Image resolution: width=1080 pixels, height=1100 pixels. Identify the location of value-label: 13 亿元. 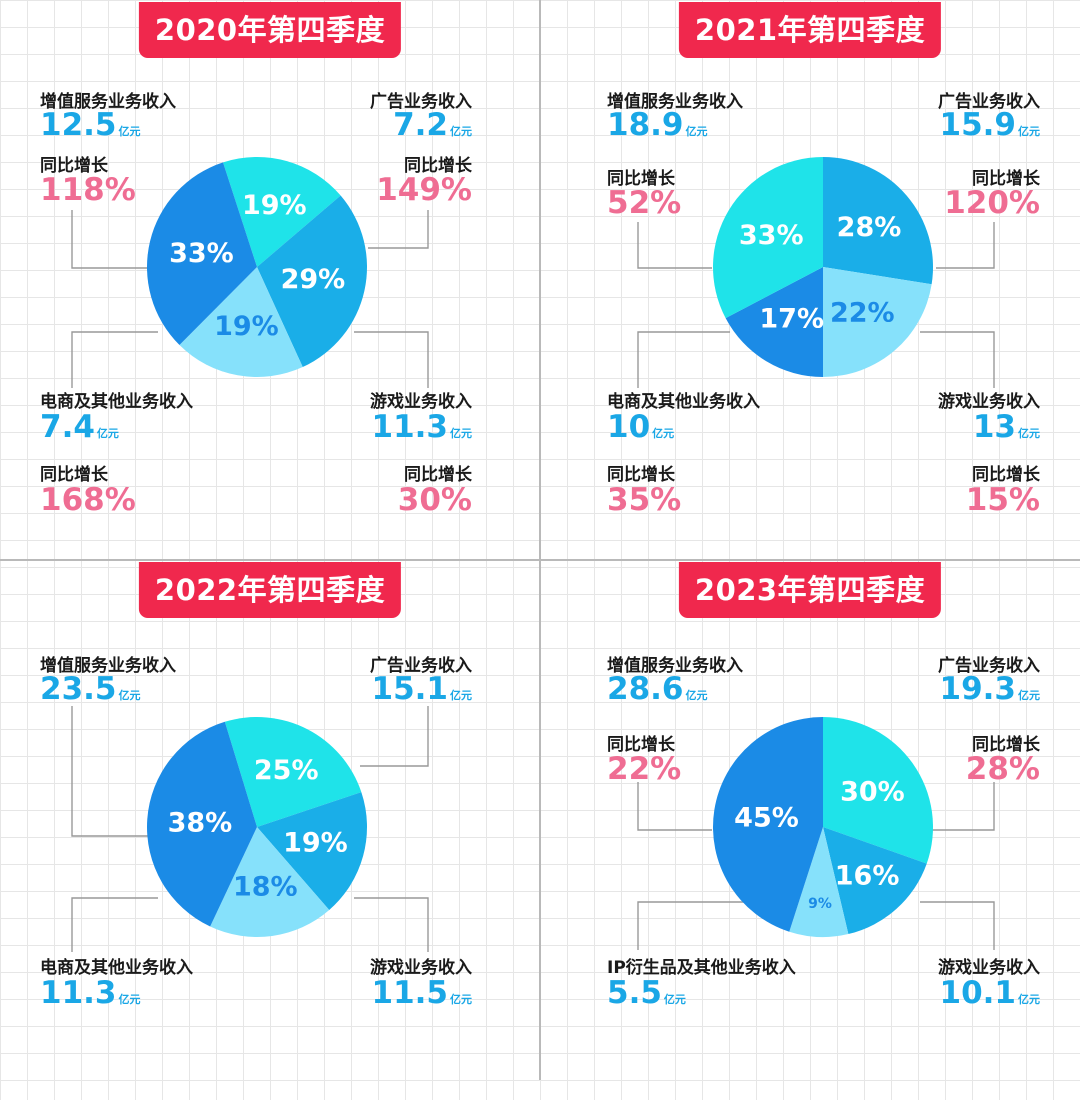
(1006, 427).